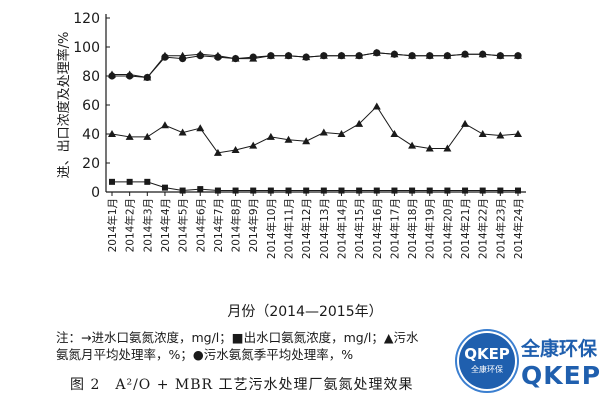 The image size is (600, 400). Describe the element at coordinates (560, 375) in the screenshot. I see `logo-name-en: QKEP` at that location.